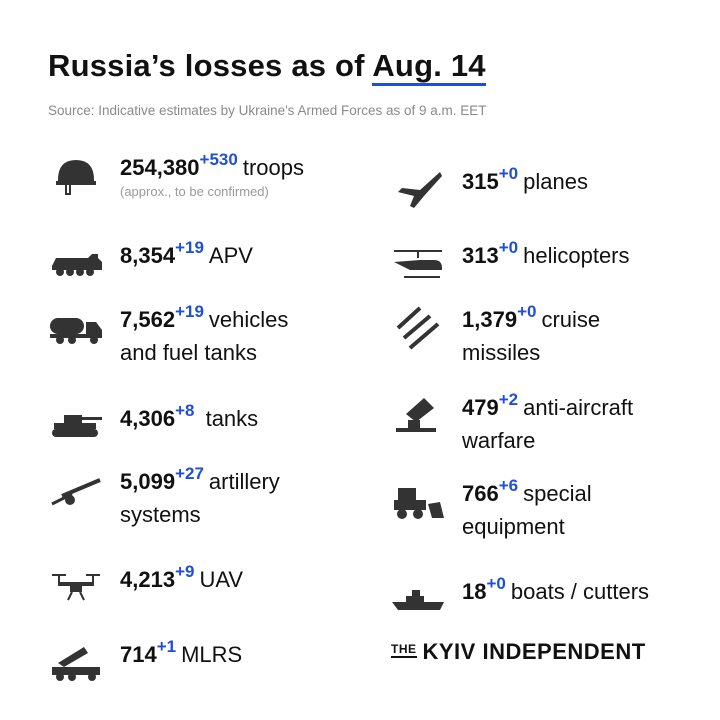 This screenshot has width=720, height=720. I want to click on artillery-icon, so click(76, 490).